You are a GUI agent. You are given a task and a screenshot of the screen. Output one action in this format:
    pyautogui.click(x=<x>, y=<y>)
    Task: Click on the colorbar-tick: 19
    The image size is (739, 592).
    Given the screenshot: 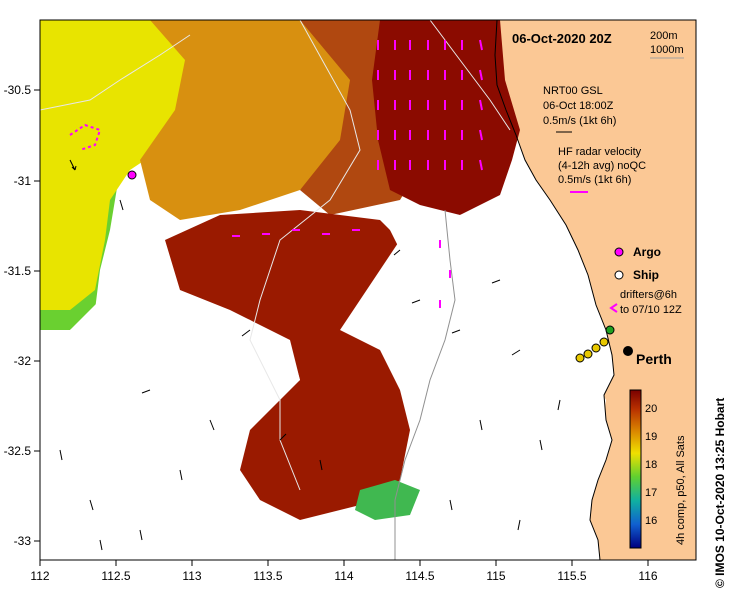 What is the action you would take?
    pyautogui.click(x=651, y=437)
    